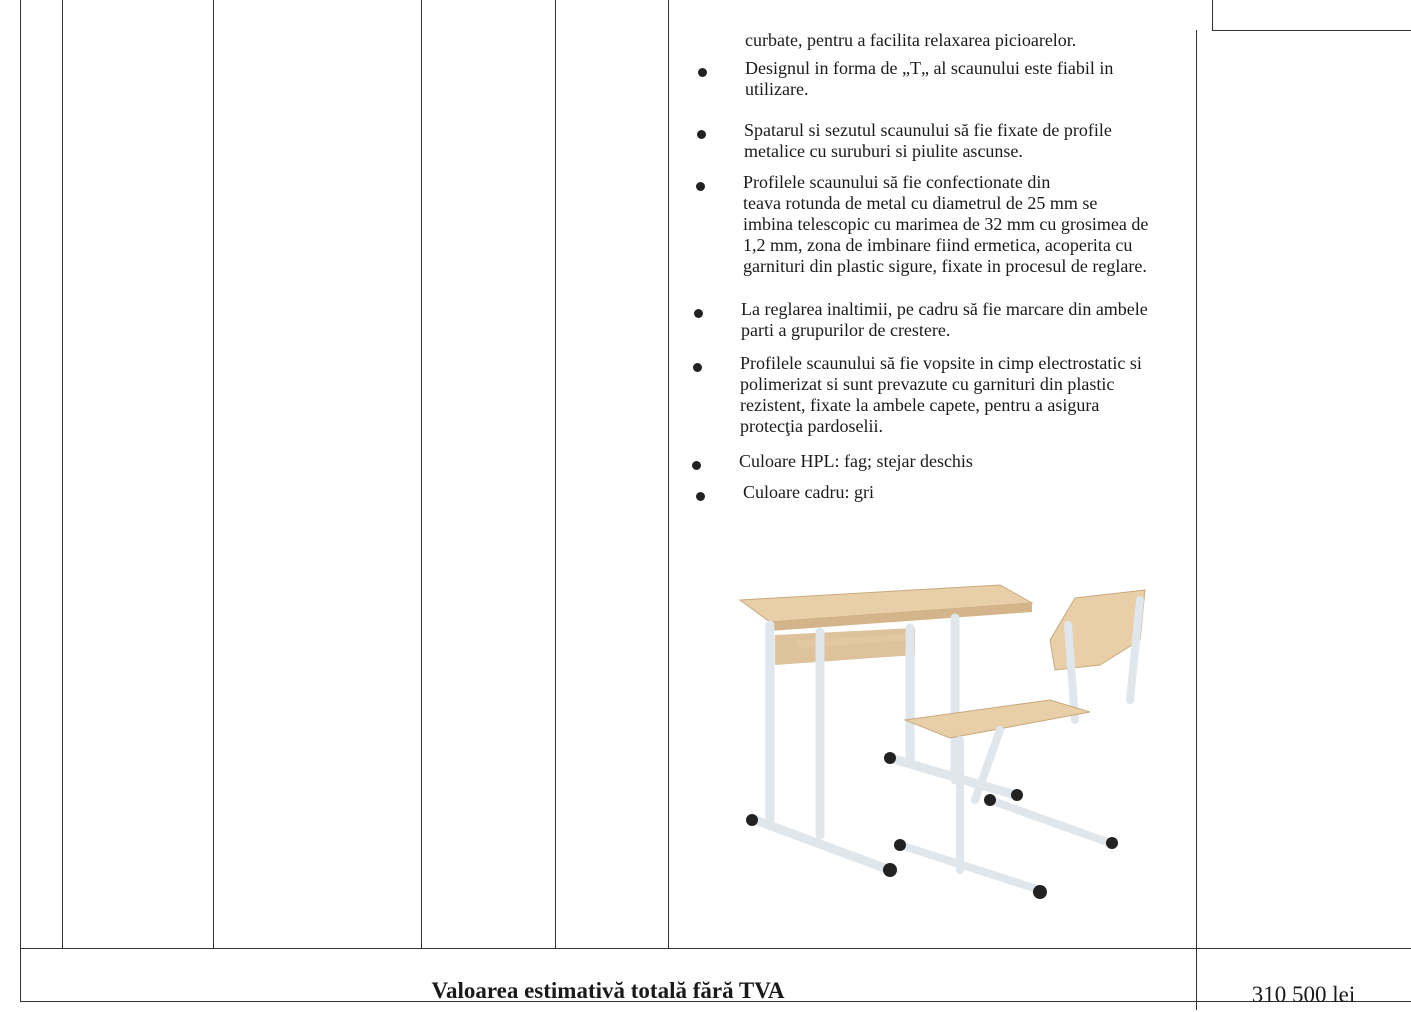  Describe the element at coordinates (1303, 994) in the screenshot. I see `total-value: 310 500 lei` at that location.